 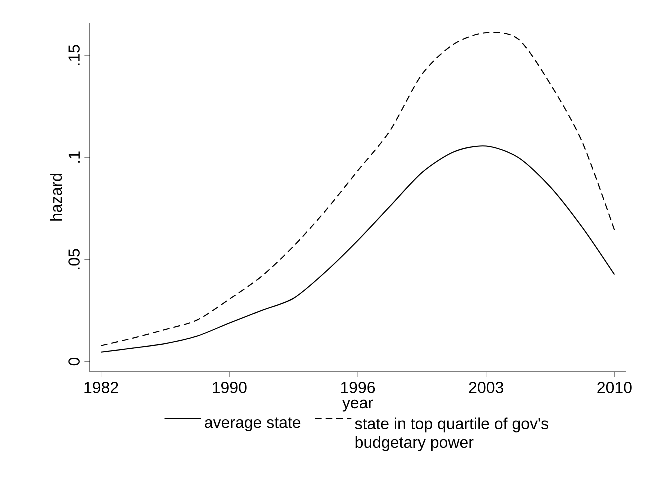 What do you see at coordinates (358, 388) in the screenshot?
I see `x-tick-label: 1996` at bounding box center [358, 388].